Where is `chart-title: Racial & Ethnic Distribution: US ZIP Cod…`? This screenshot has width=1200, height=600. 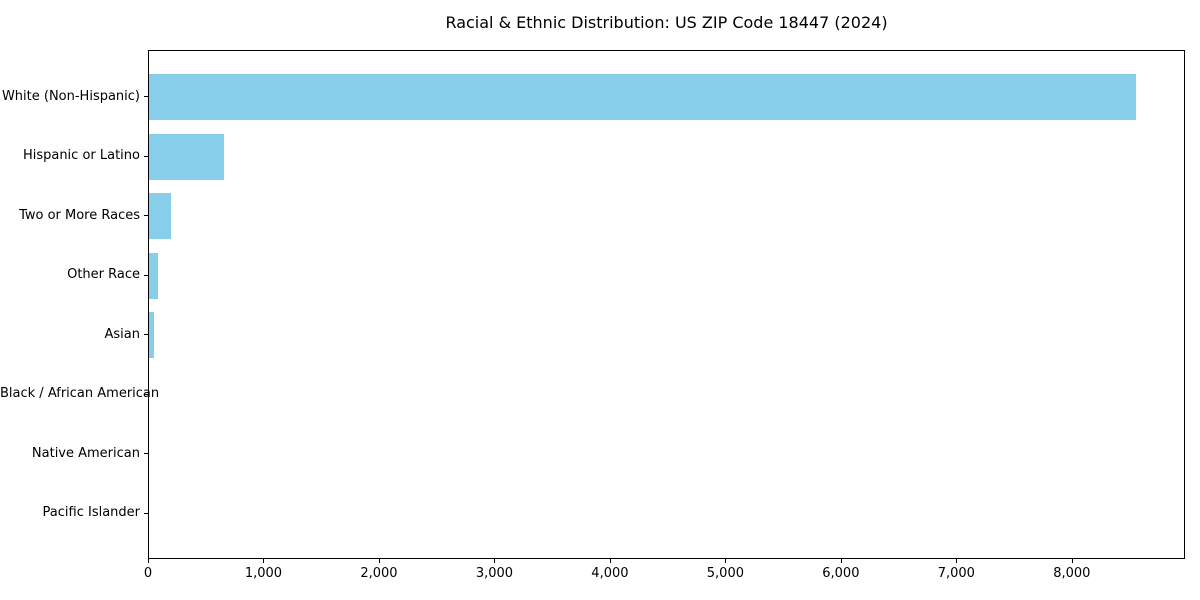 chart-title: Racial & Ethnic Distribution: US ZIP Cod… is located at coordinates (666, 22).